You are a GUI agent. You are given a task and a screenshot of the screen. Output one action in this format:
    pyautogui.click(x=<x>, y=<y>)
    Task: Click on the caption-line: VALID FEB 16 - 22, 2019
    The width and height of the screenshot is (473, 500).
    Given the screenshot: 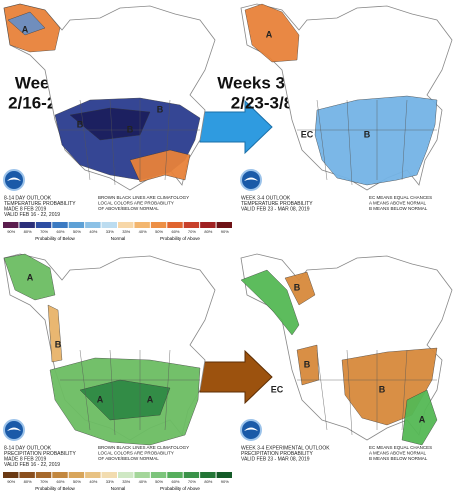 What is the action you would take?
    pyautogui.click(x=32, y=465)
    